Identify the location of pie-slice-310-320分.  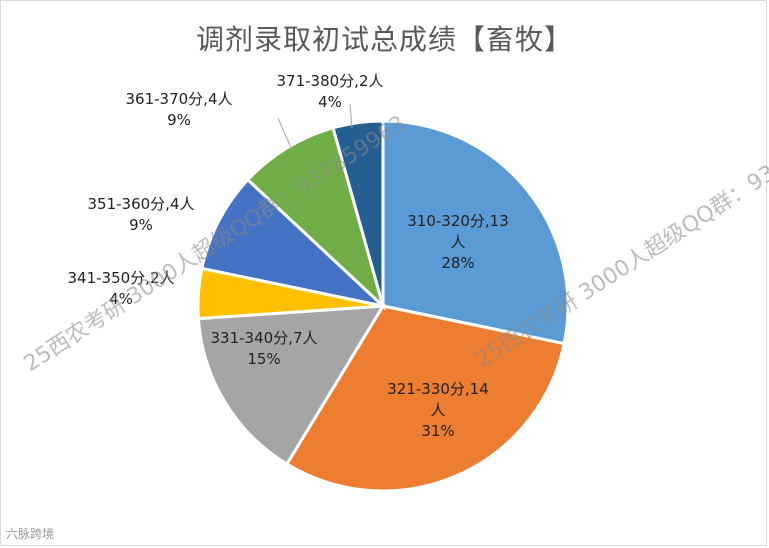
(475, 232).